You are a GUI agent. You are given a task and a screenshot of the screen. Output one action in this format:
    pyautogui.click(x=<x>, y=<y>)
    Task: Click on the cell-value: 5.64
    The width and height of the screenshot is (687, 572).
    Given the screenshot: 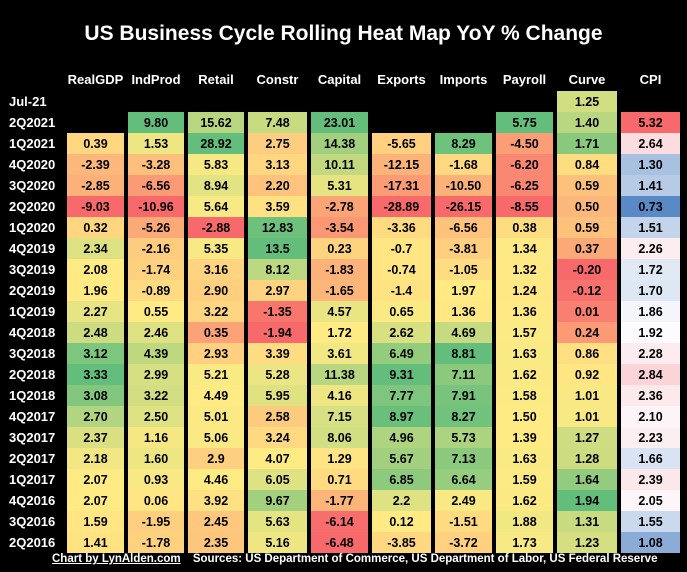 What is the action you would take?
    pyautogui.click(x=216, y=207)
    